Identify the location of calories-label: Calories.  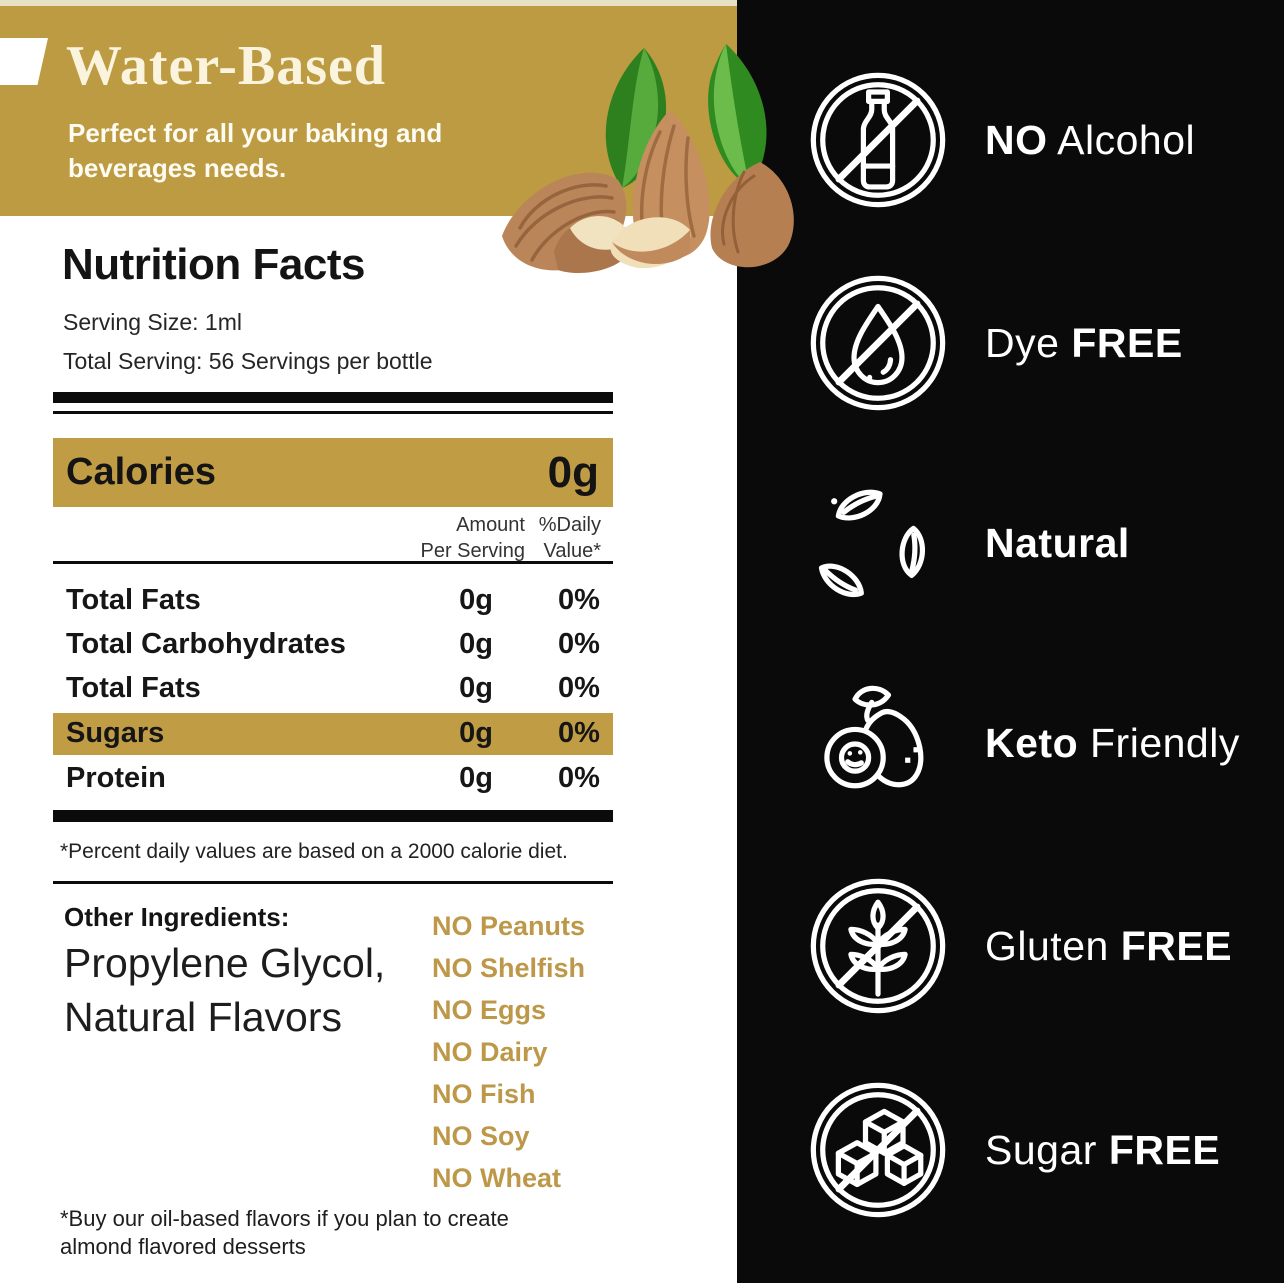
(141, 472).